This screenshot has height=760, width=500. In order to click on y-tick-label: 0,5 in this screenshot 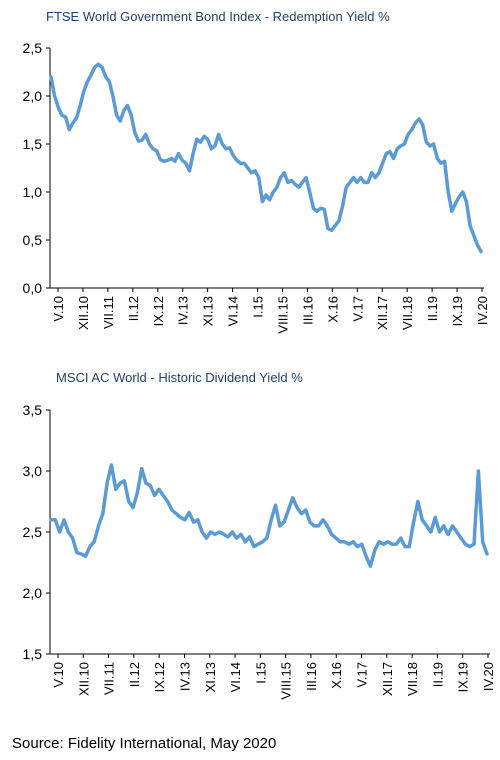, I will do `click(33, 240)`.